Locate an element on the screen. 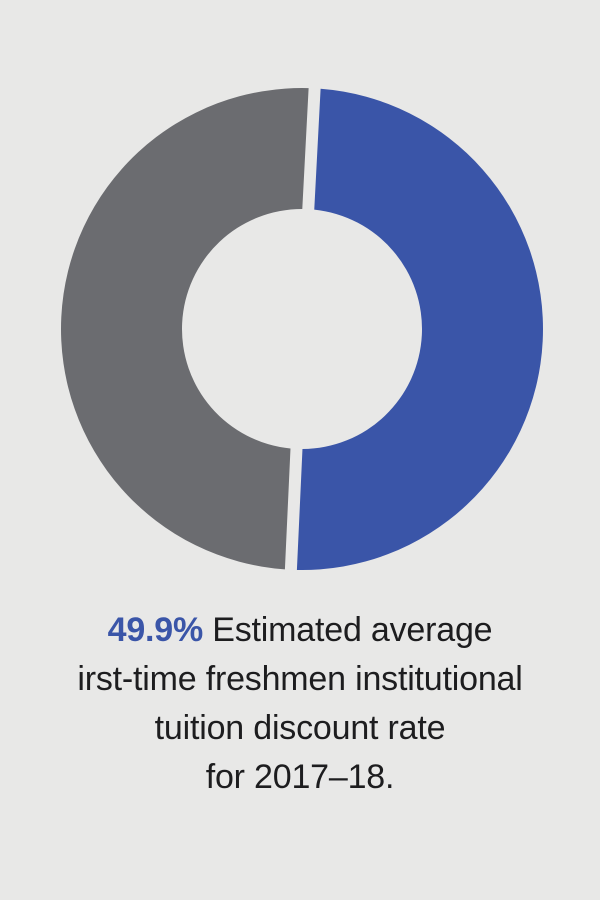  caption-line-4: for 2017–18. is located at coordinates (300, 777).